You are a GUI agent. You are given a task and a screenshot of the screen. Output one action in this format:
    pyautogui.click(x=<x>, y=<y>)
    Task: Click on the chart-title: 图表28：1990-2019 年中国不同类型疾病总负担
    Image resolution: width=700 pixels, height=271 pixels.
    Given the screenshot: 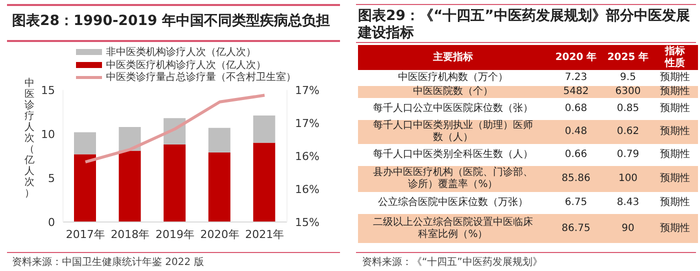 What is the action you would take?
    pyautogui.click(x=171, y=21)
    